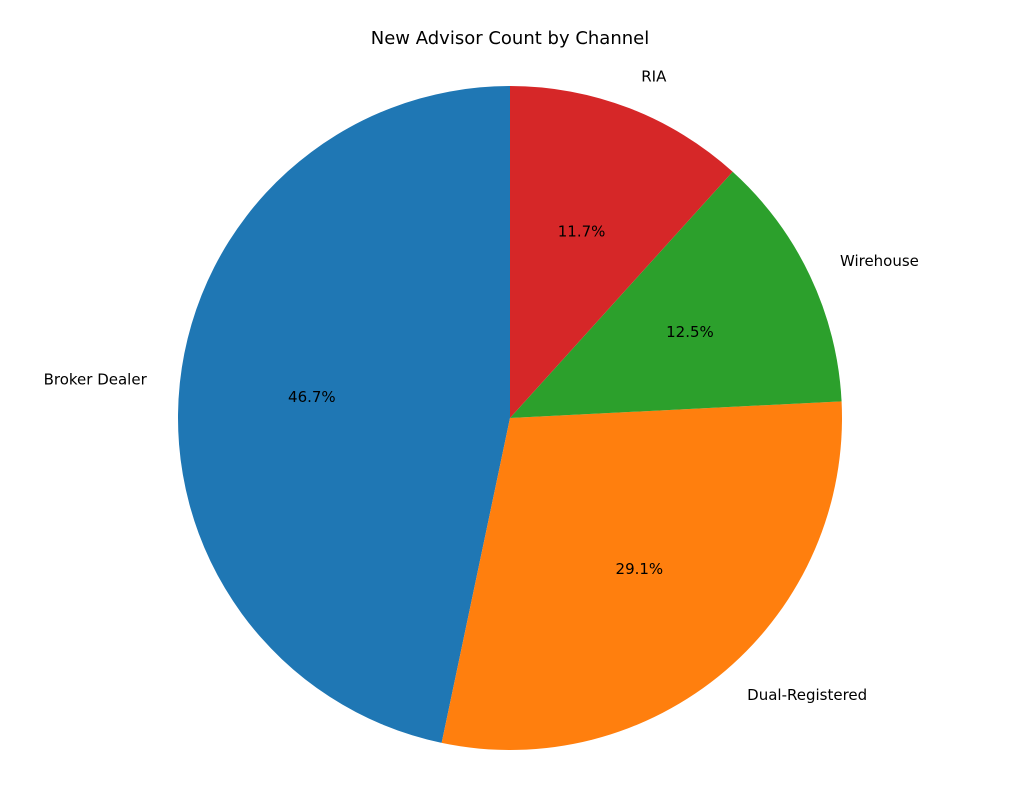 The image size is (1024, 801). I want to click on slice-label: Wirehouse, so click(879, 261).